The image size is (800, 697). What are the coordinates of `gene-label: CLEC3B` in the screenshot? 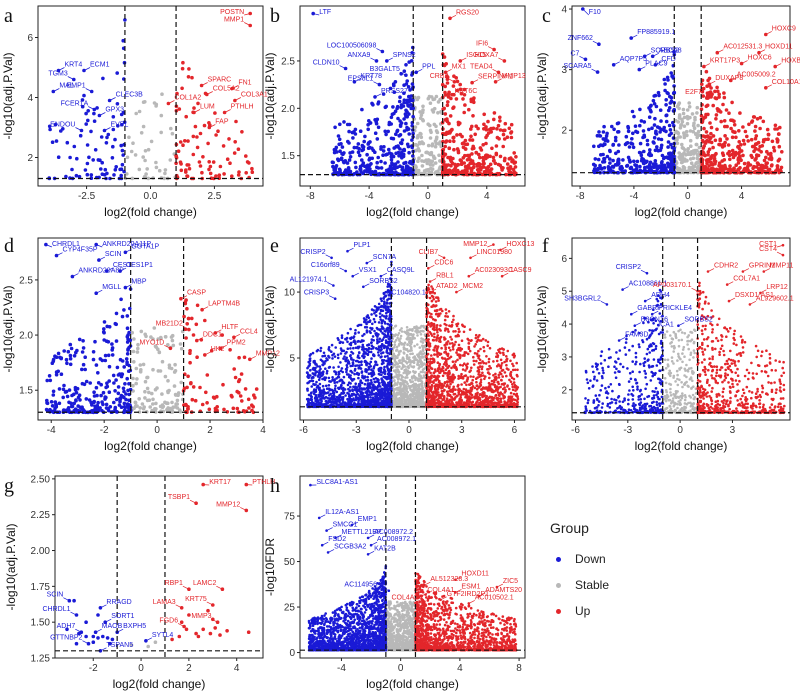 It's located at (130, 95).